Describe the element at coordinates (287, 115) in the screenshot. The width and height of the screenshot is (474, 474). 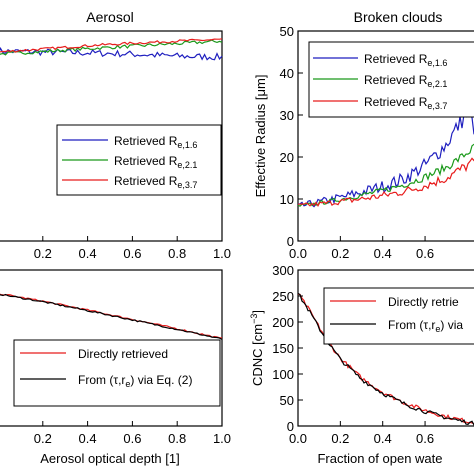
I see `y-tick-label: 30` at that location.